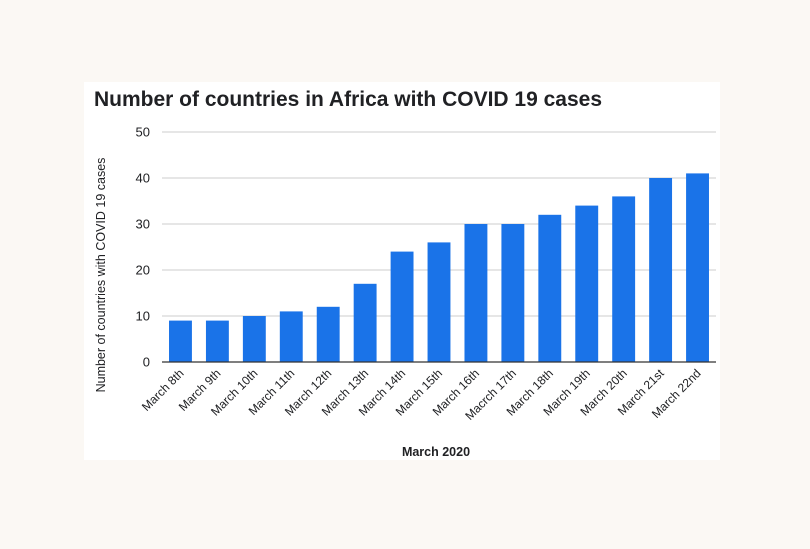 Image resolution: width=810 pixels, height=549 pixels. I want to click on y-tick-label: 30, so click(143, 224).